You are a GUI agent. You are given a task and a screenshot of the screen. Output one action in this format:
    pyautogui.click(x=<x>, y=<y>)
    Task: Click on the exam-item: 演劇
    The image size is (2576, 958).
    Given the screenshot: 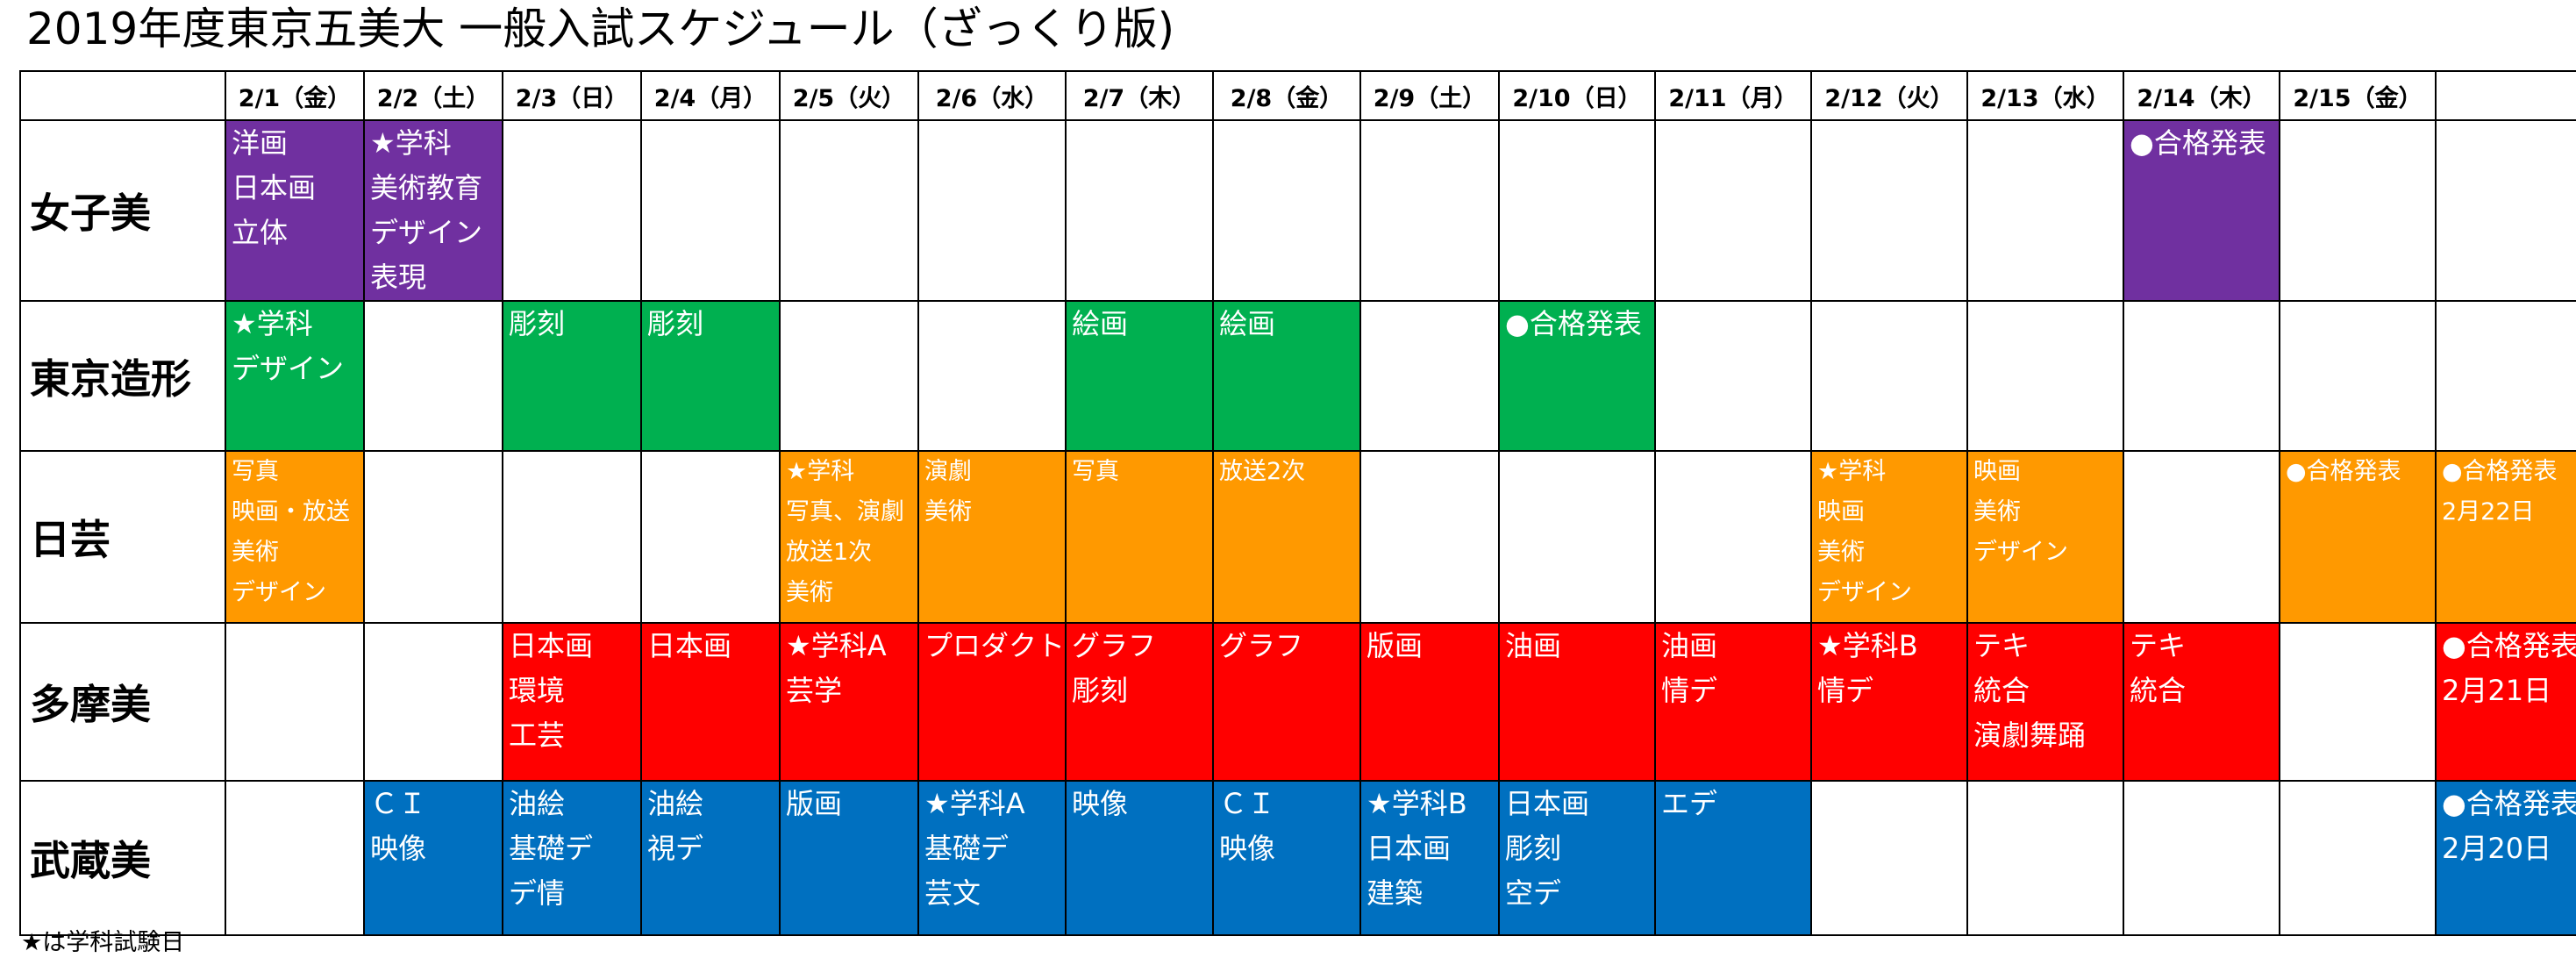 What is the action you would take?
    pyautogui.click(x=948, y=471)
    